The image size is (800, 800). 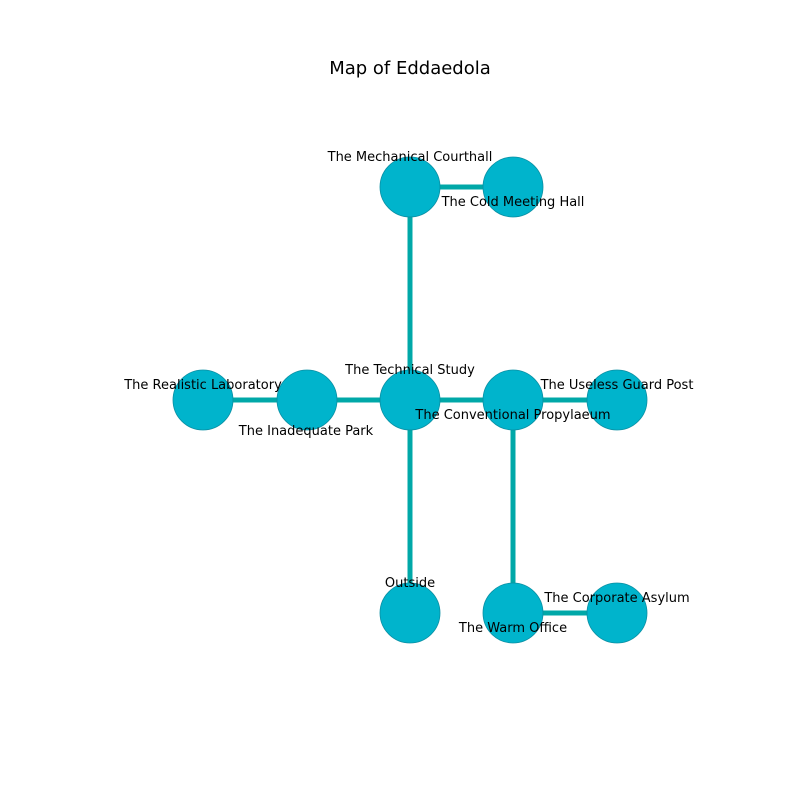 I want to click on room-node-warm-office, so click(x=513, y=613).